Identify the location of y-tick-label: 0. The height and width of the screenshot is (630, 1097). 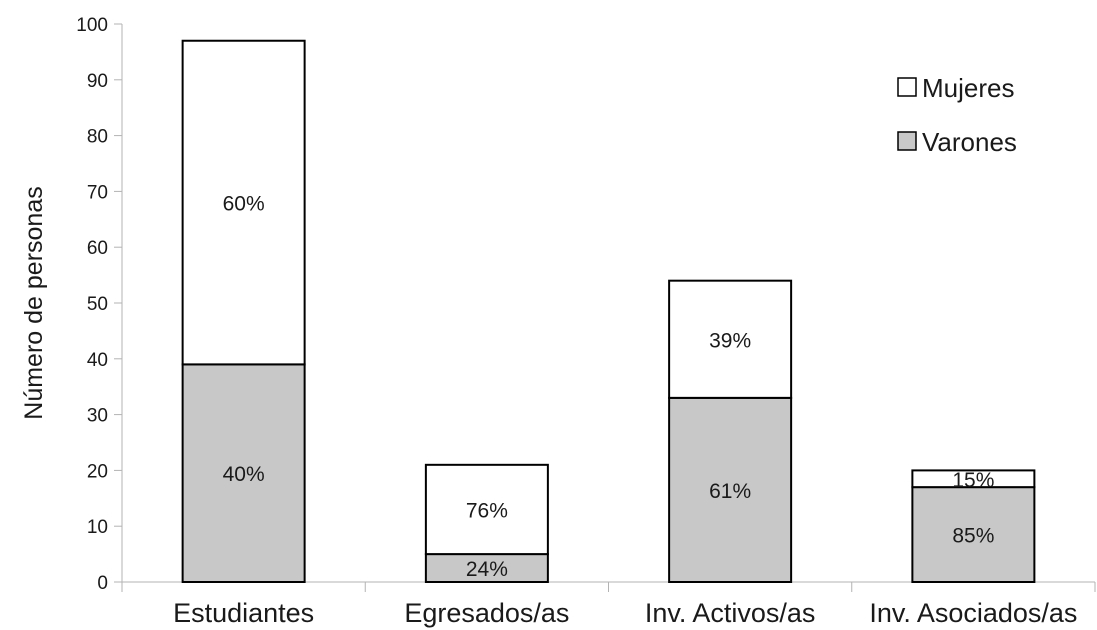
(102, 583).